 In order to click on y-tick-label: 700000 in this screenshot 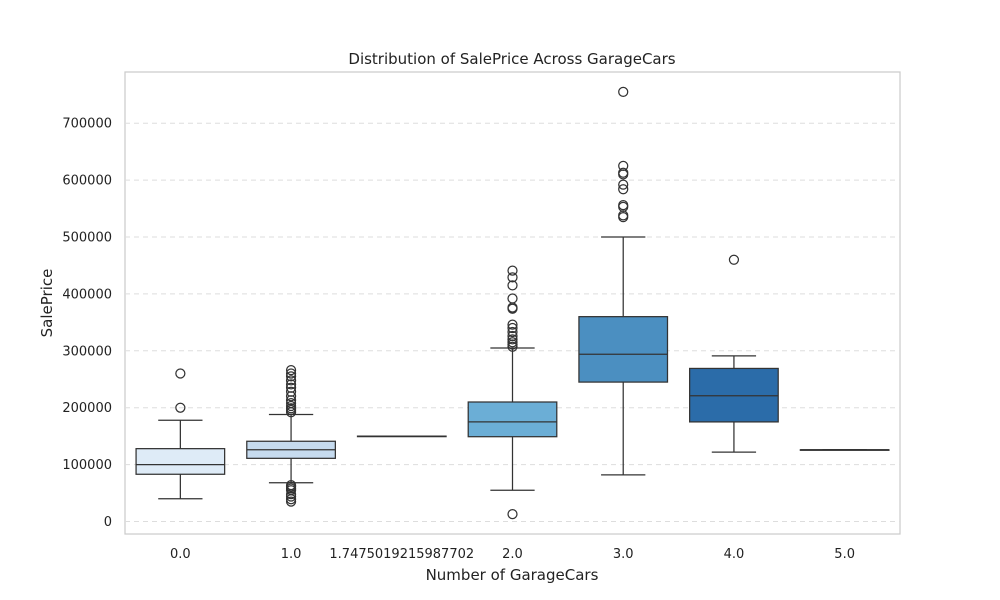, I will do `click(87, 124)`.